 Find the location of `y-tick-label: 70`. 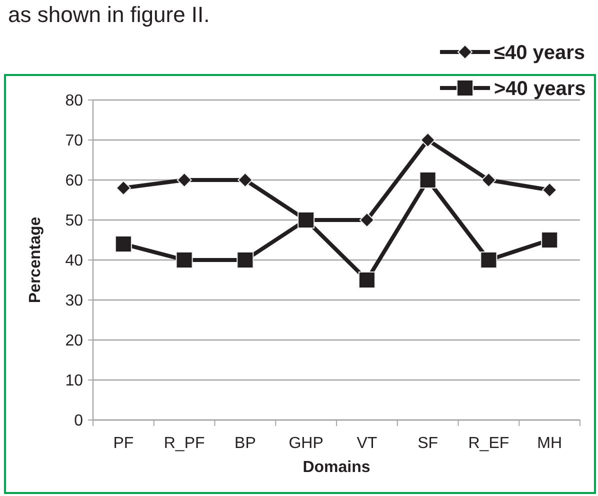

y-tick-label: 70 is located at coordinates (74, 141).